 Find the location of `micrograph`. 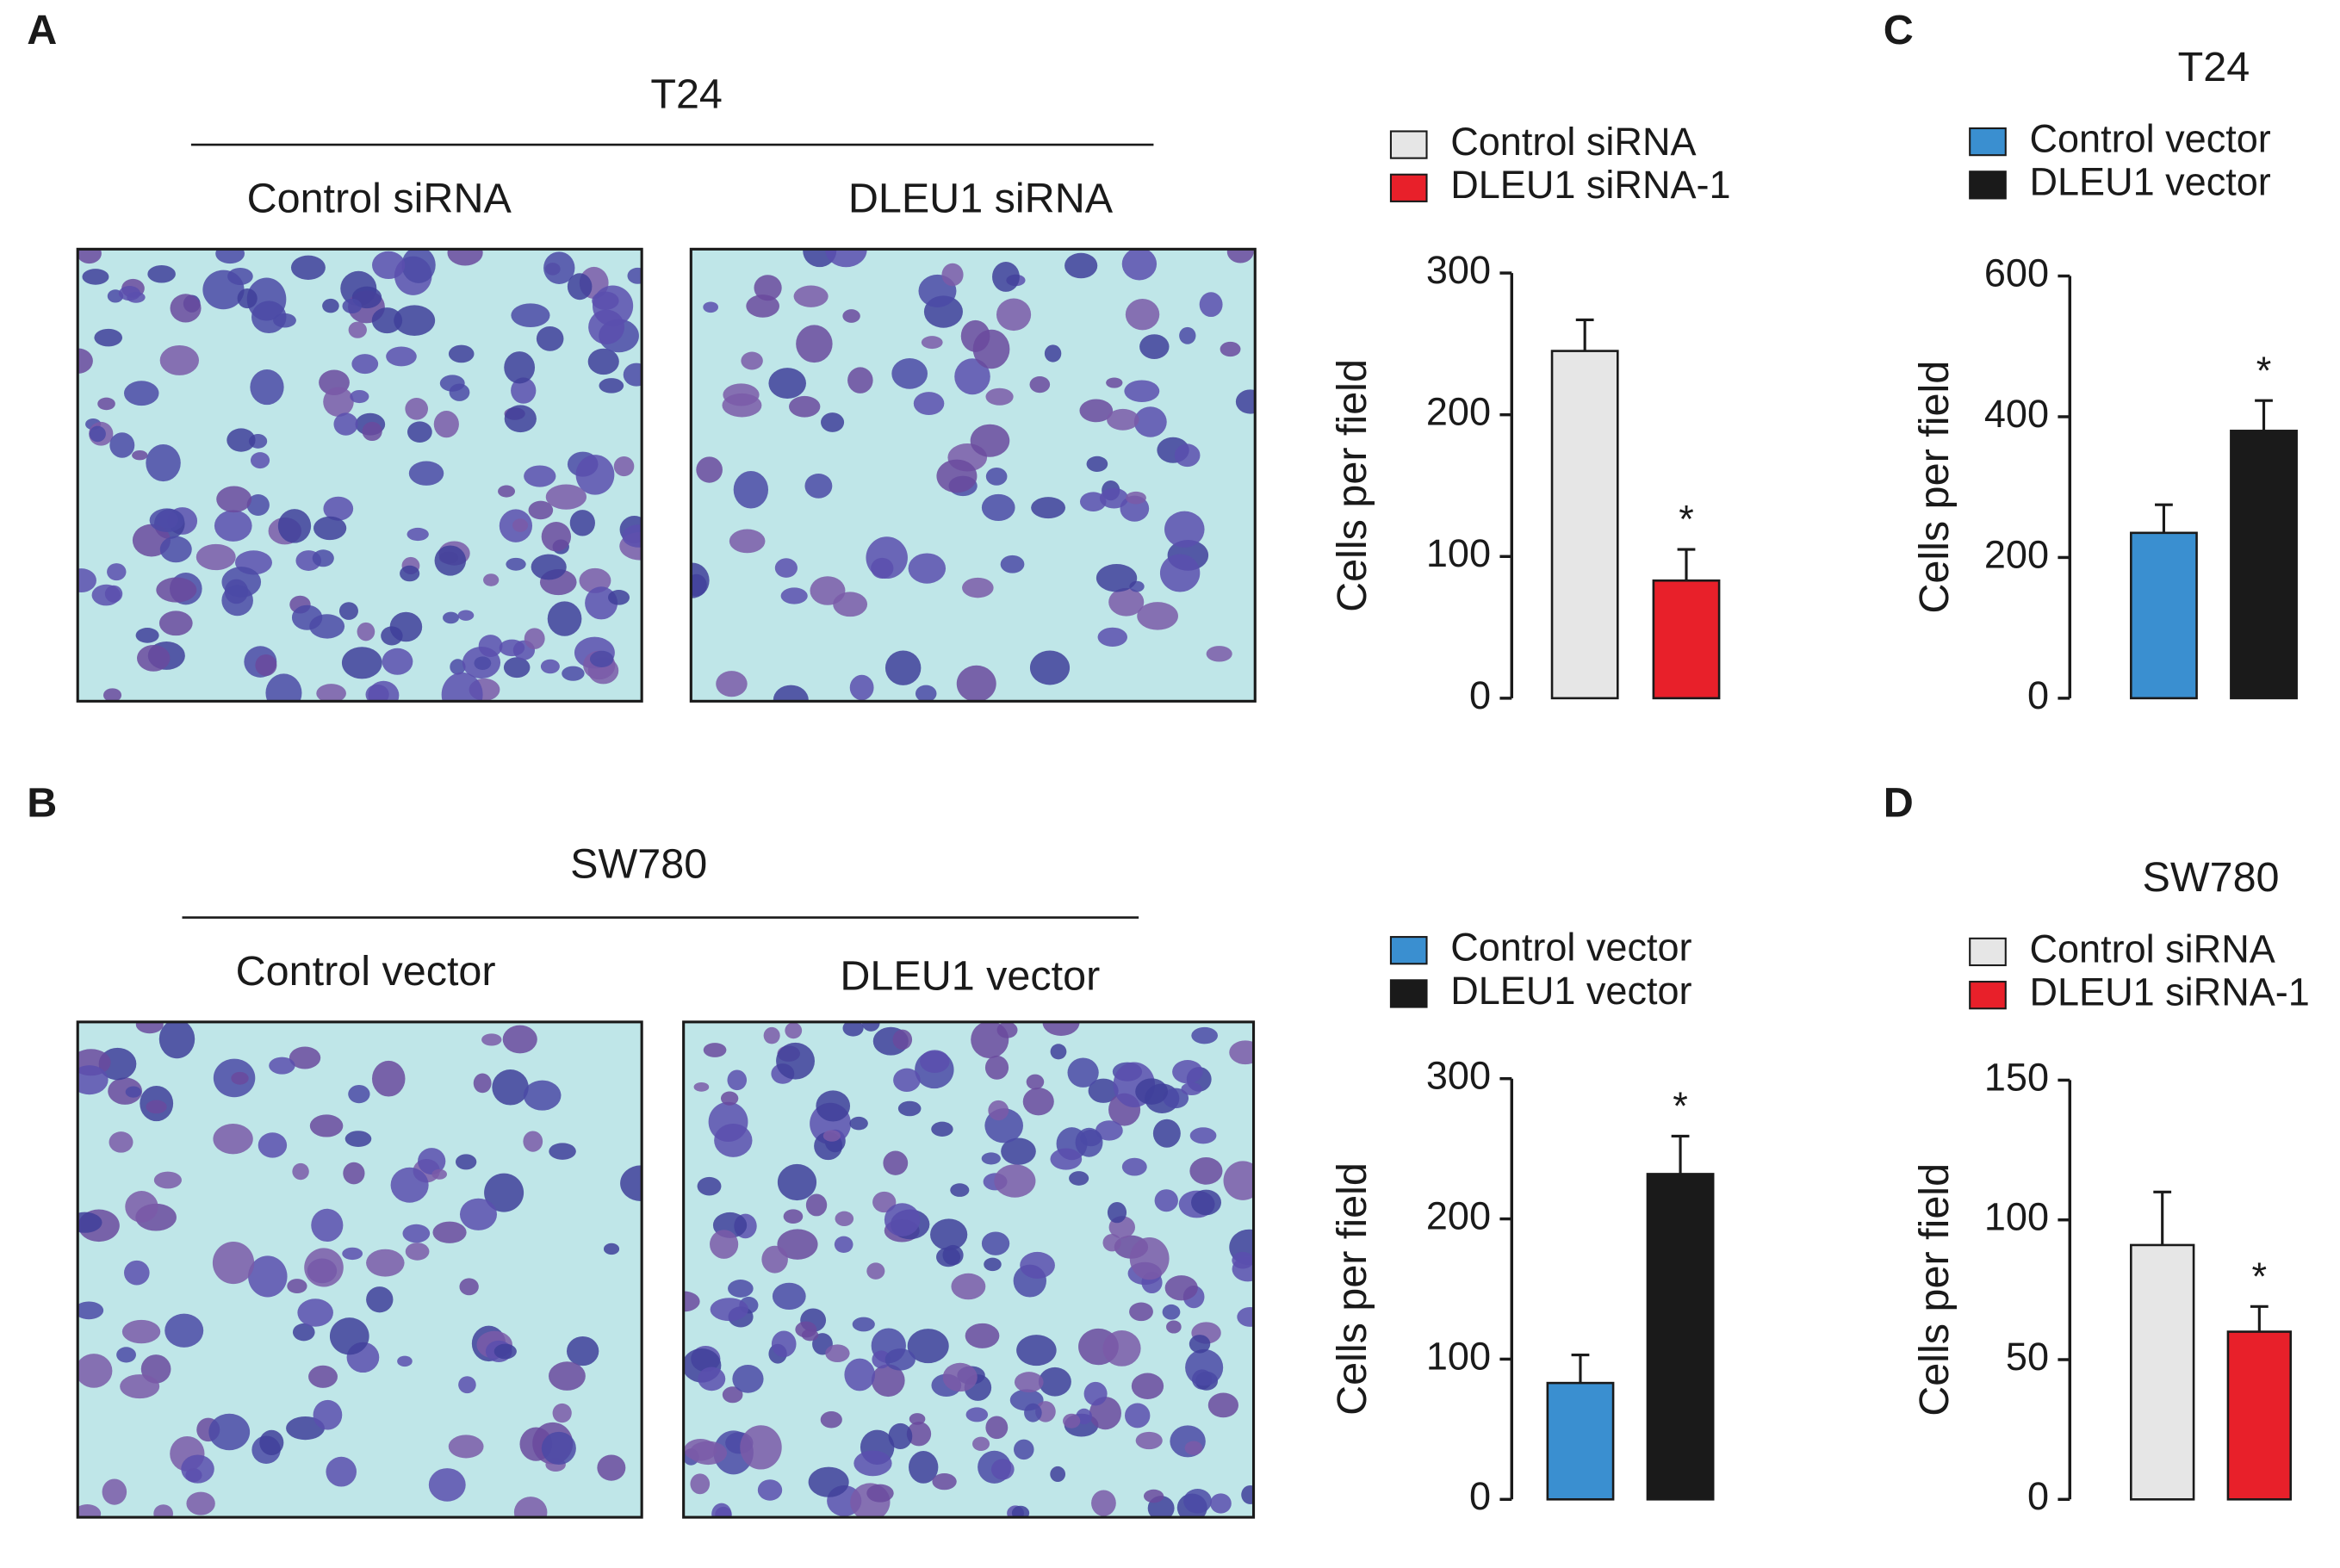

micrograph is located at coordinates (969, 1269).